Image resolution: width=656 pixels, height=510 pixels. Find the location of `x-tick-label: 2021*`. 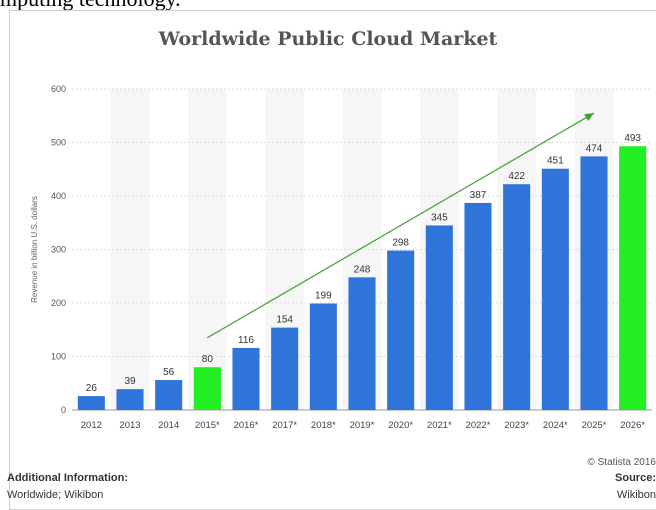

x-tick-label: 2021* is located at coordinates (439, 425).